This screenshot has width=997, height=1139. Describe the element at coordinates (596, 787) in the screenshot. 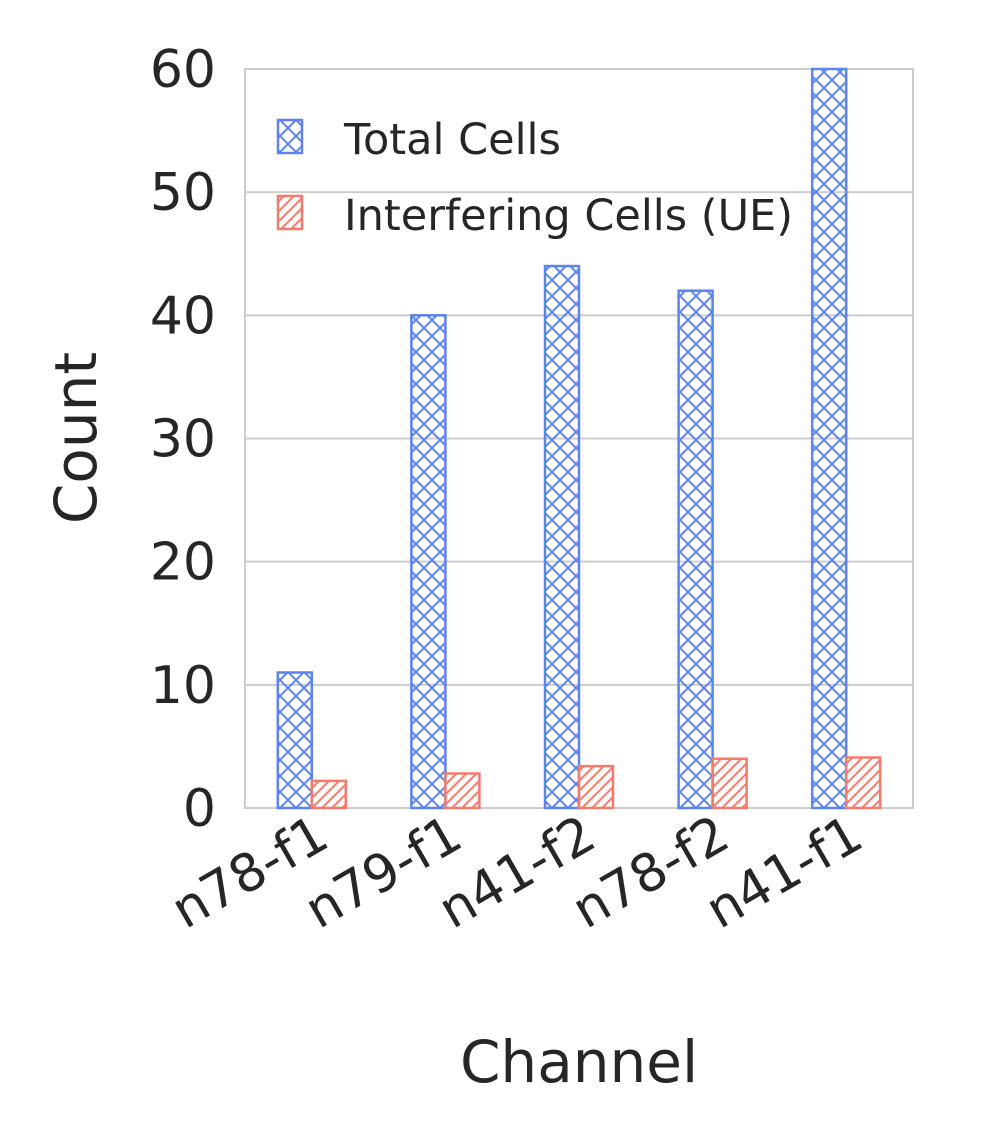

I see `bar-interfering-cells-n41-f2` at that location.